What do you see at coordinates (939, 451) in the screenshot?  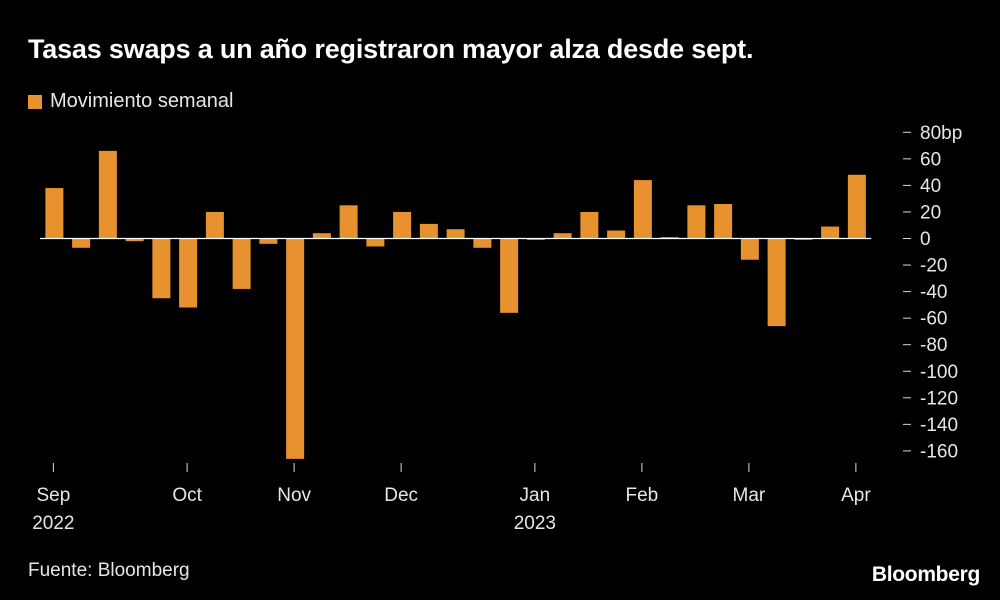 I see `y-tick-label: -160` at bounding box center [939, 451].